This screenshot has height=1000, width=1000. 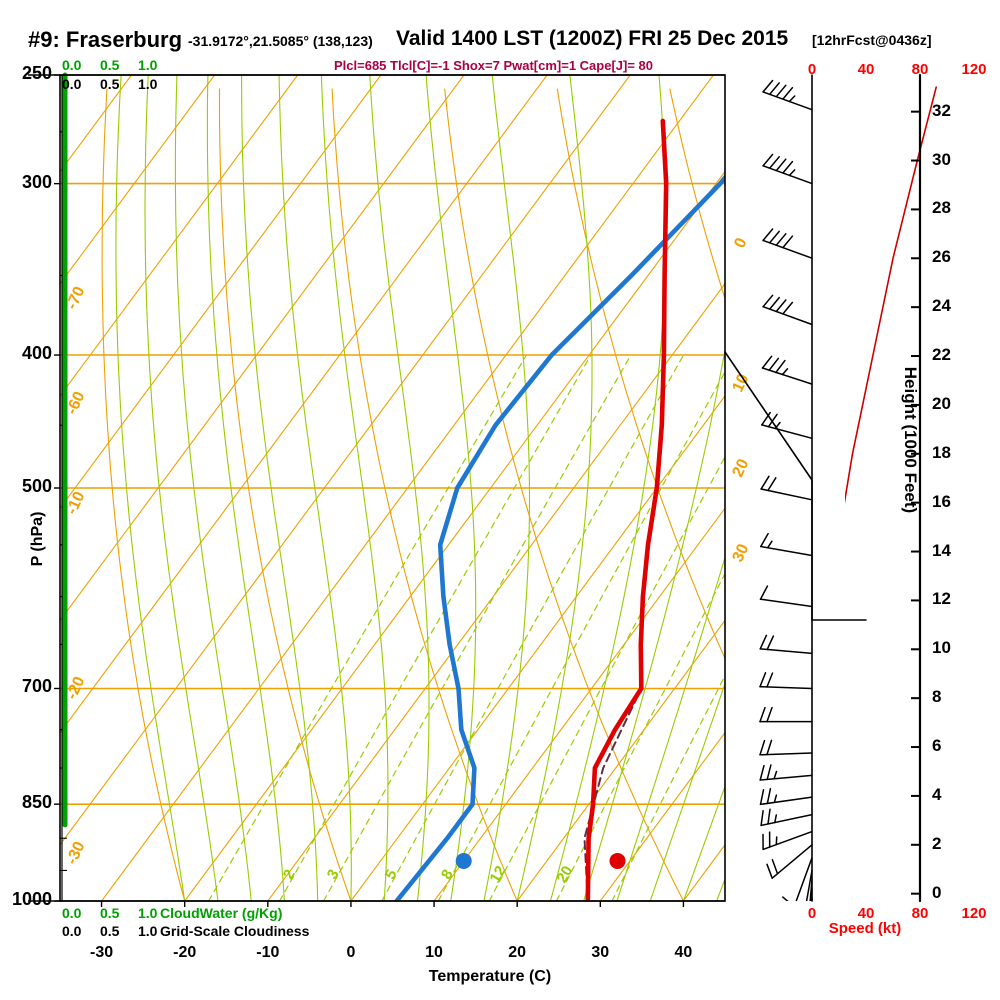 I want to click on mixing-ratio-label: 20, so click(x=564, y=874).